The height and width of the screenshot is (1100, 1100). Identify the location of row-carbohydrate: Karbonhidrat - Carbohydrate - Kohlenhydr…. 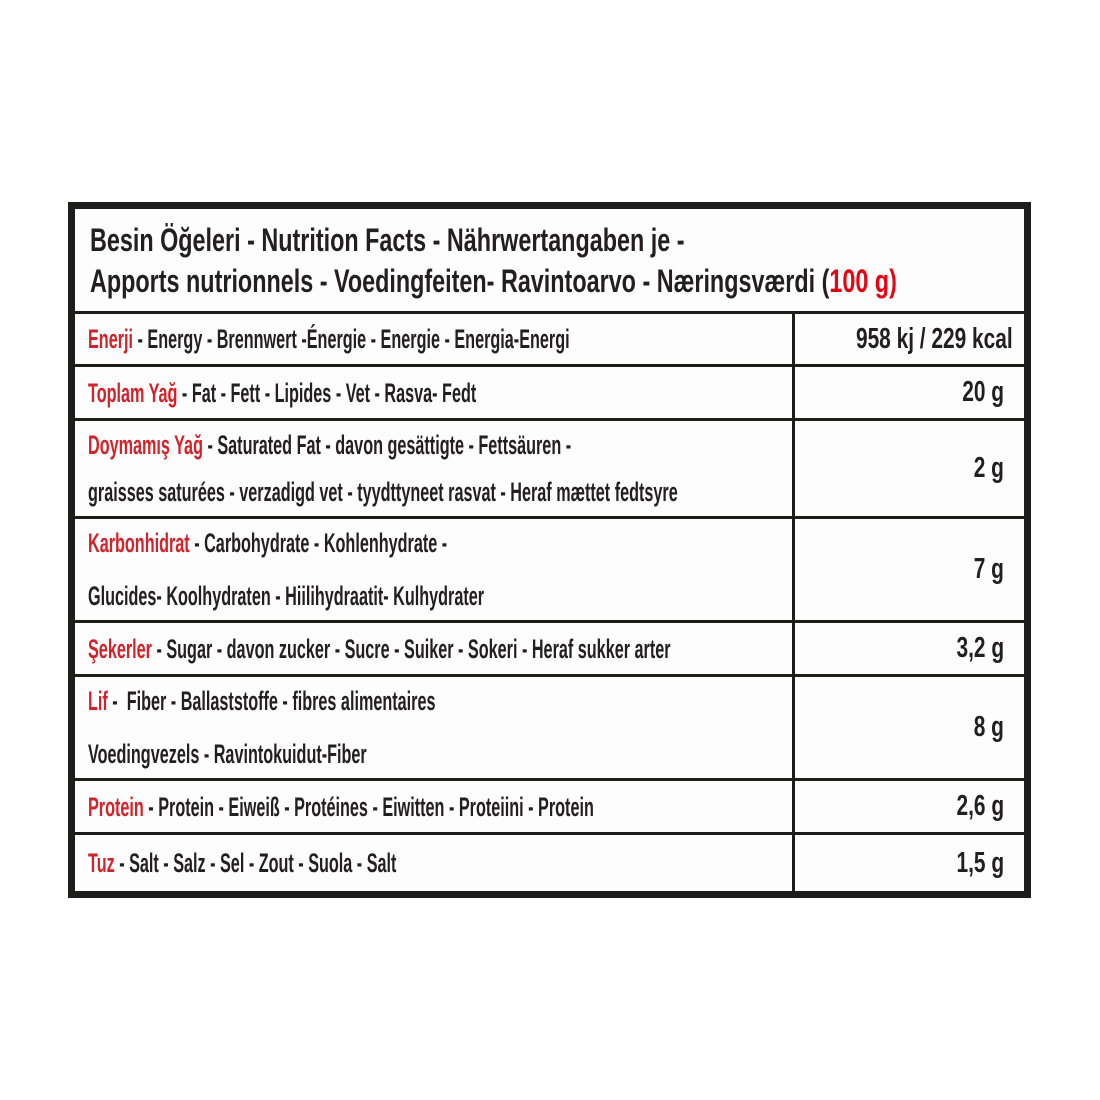
(549, 568).